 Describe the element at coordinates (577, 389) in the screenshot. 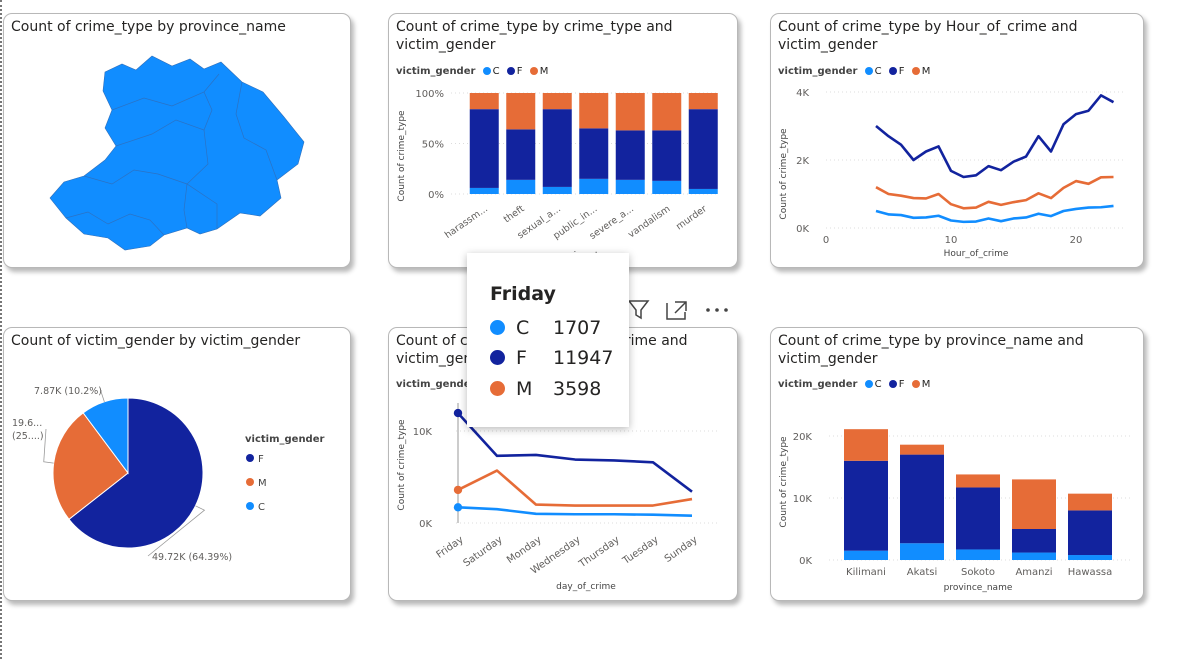

I see `tooltip-value: 3598` at that location.